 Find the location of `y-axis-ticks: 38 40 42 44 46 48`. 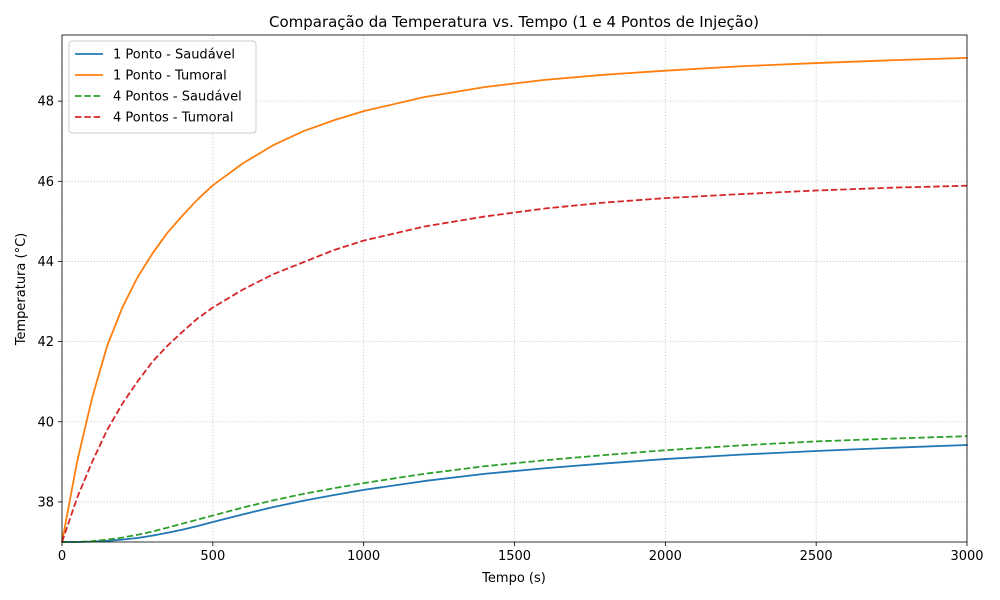

y-axis-ticks: 38 40 42 44 46 48 is located at coordinates (49, 302).